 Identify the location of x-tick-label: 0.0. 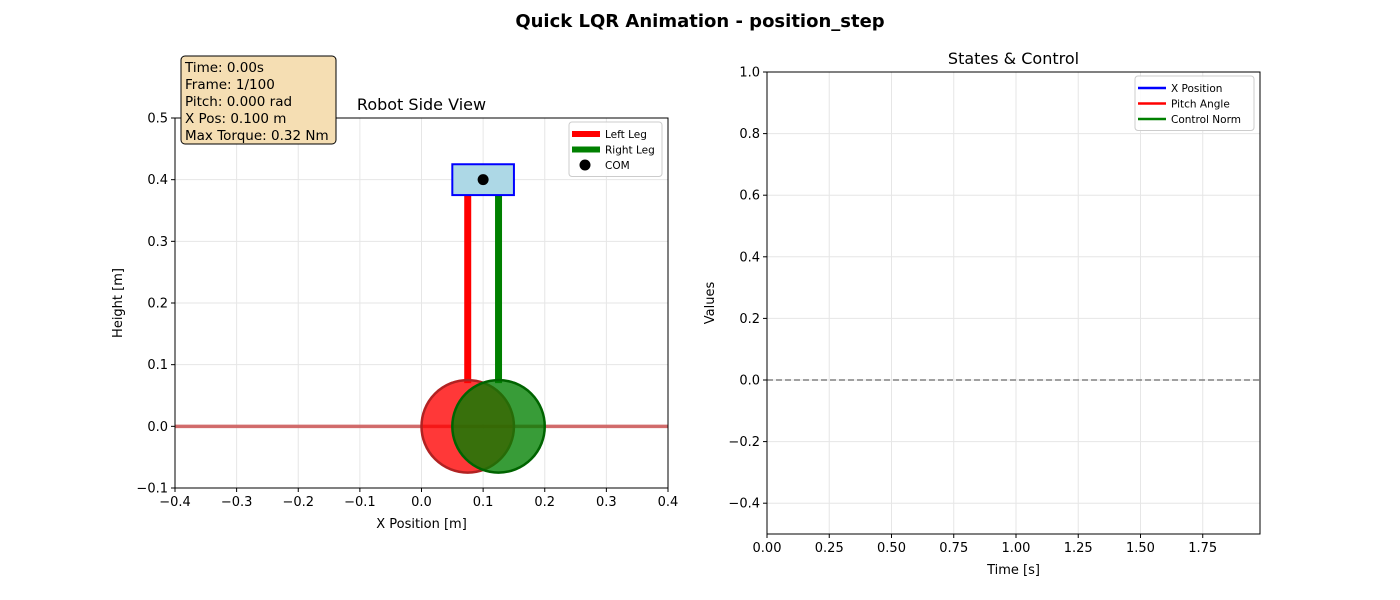
(421, 502).